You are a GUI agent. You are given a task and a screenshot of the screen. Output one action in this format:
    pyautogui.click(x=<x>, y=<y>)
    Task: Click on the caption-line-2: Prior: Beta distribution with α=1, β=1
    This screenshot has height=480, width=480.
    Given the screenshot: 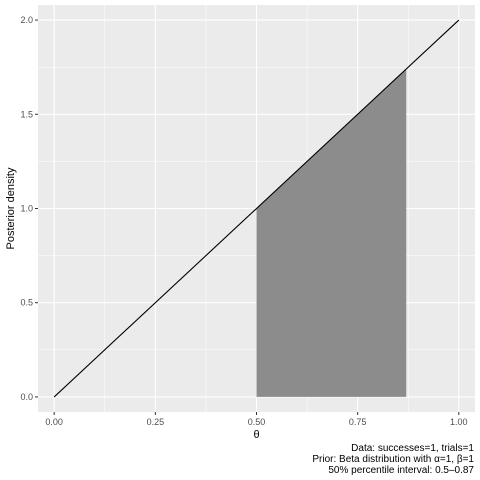 What is the action you would take?
    pyautogui.click(x=393, y=459)
    